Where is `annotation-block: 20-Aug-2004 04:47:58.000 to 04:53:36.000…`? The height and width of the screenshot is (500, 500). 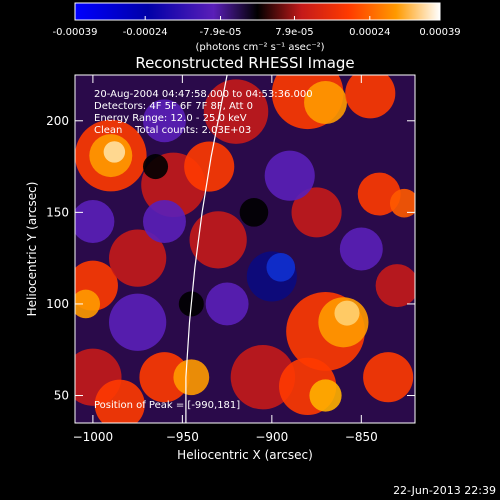
annotation-block: 20-Aug-2004 04:47:58.000 to 04:53:36.000… is located at coordinates (203, 112).